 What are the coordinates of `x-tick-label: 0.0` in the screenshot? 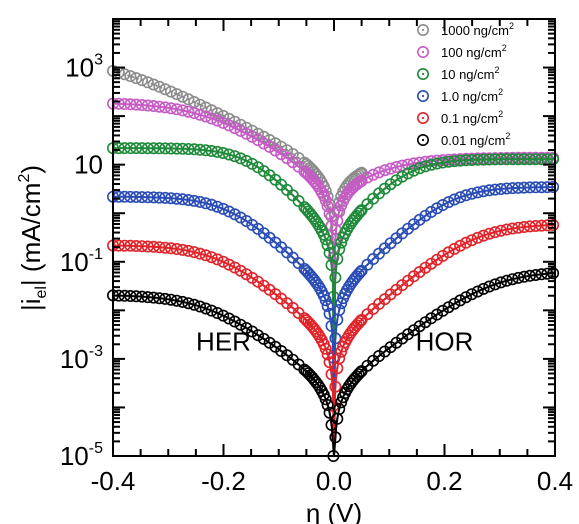 It's located at (334, 481).